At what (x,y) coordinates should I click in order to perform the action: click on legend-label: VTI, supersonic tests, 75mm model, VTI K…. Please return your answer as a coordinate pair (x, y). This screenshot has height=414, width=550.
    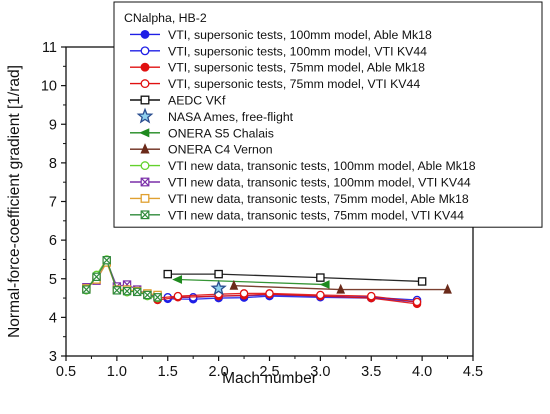
    Looking at the image, I should click on (294, 84).